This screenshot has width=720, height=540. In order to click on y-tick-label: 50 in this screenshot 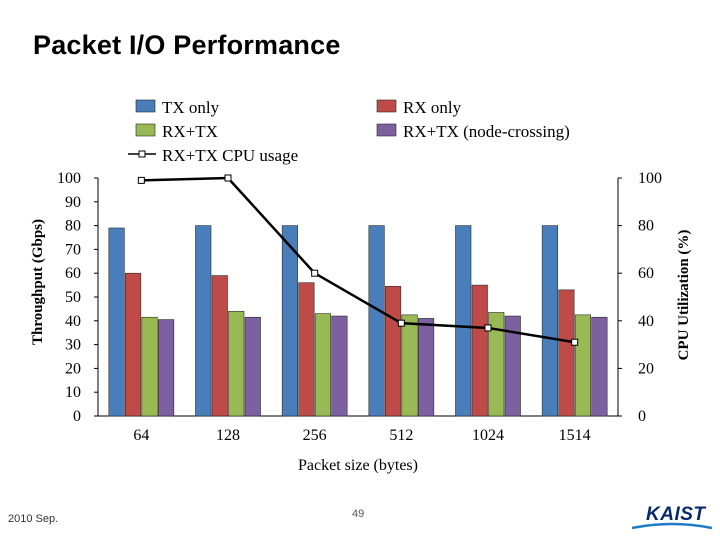, I will do `click(73, 297)`.